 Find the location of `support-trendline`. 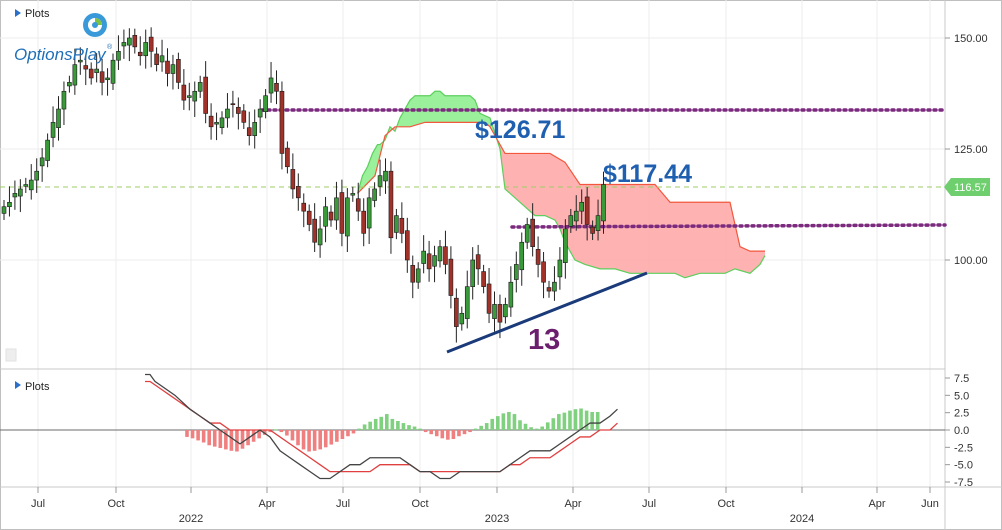

support-trendline is located at coordinates (547, 312).